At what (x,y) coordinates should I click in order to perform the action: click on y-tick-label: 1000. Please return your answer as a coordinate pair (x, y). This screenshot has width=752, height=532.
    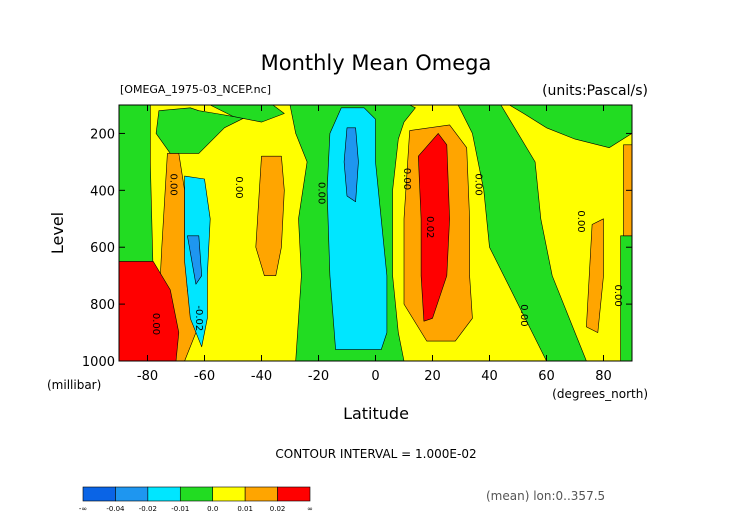
    Looking at the image, I should click on (98, 362).